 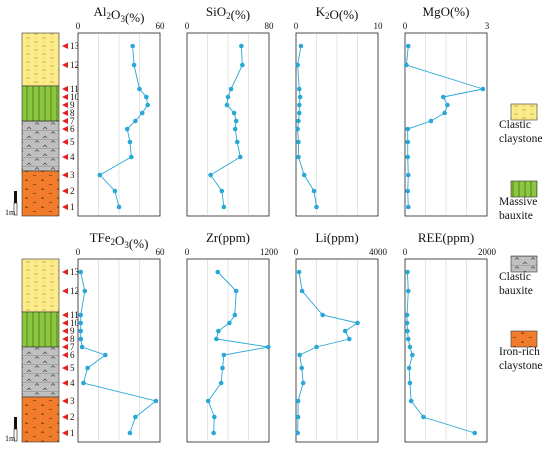 What do you see at coordinates (518, 276) in the screenshot?
I see `legend-item: Clastic bauxite` at bounding box center [518, 276].